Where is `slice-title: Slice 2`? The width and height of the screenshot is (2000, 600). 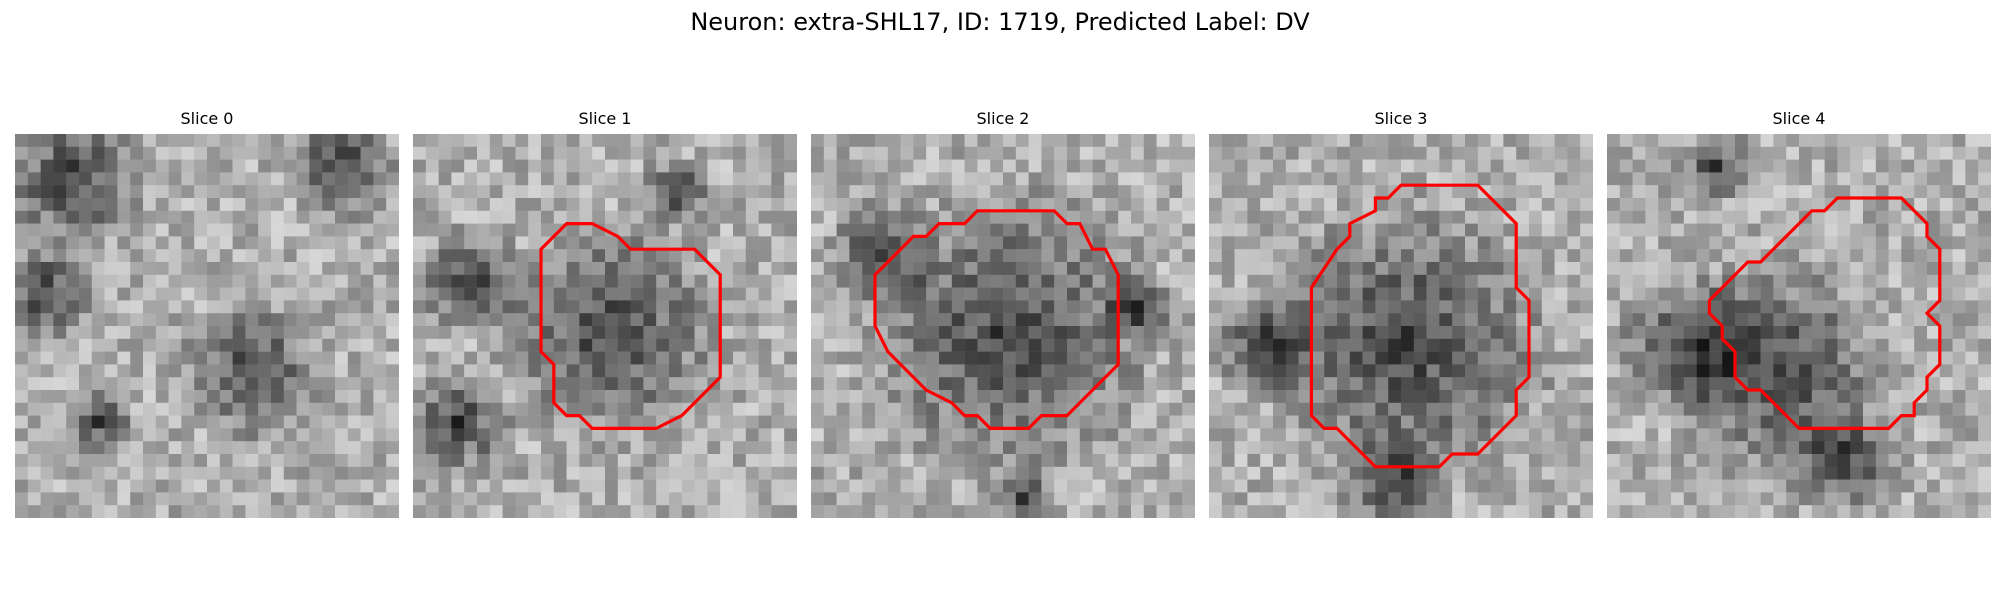
slice-title: Slice 2 is located at coordinates (1003, 119).